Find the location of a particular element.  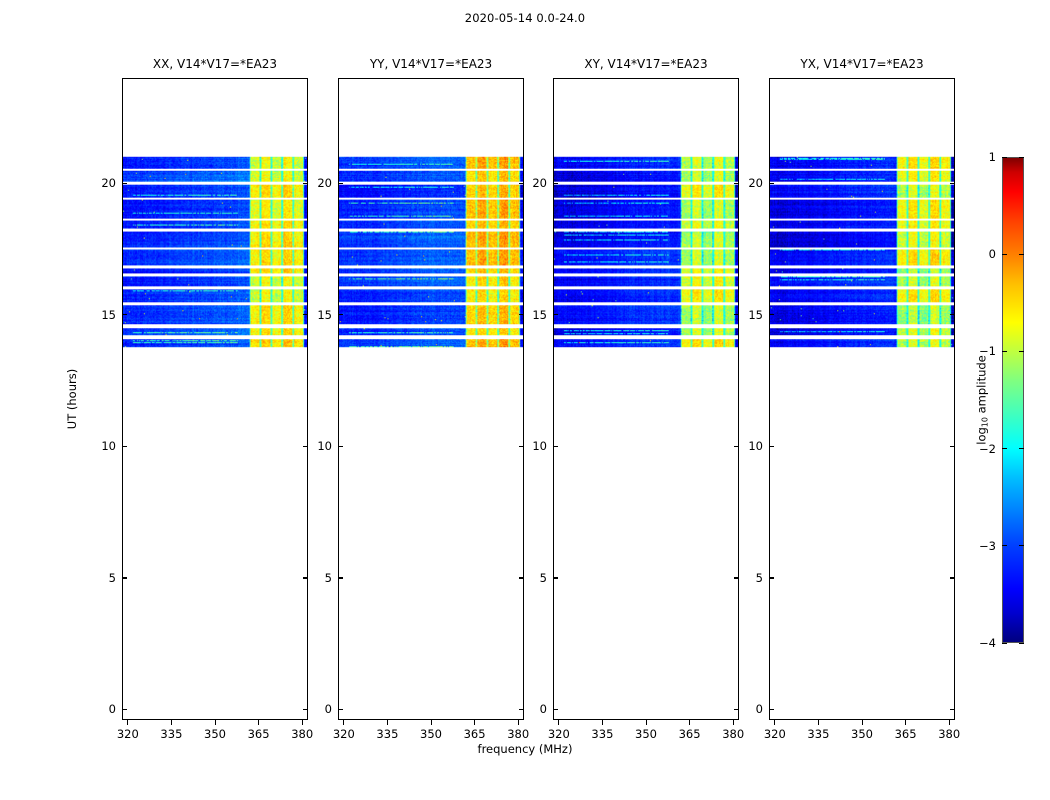

figure-suptitle: 2020-05-14 0.0-24.0 is located at coordinates (525, 18).